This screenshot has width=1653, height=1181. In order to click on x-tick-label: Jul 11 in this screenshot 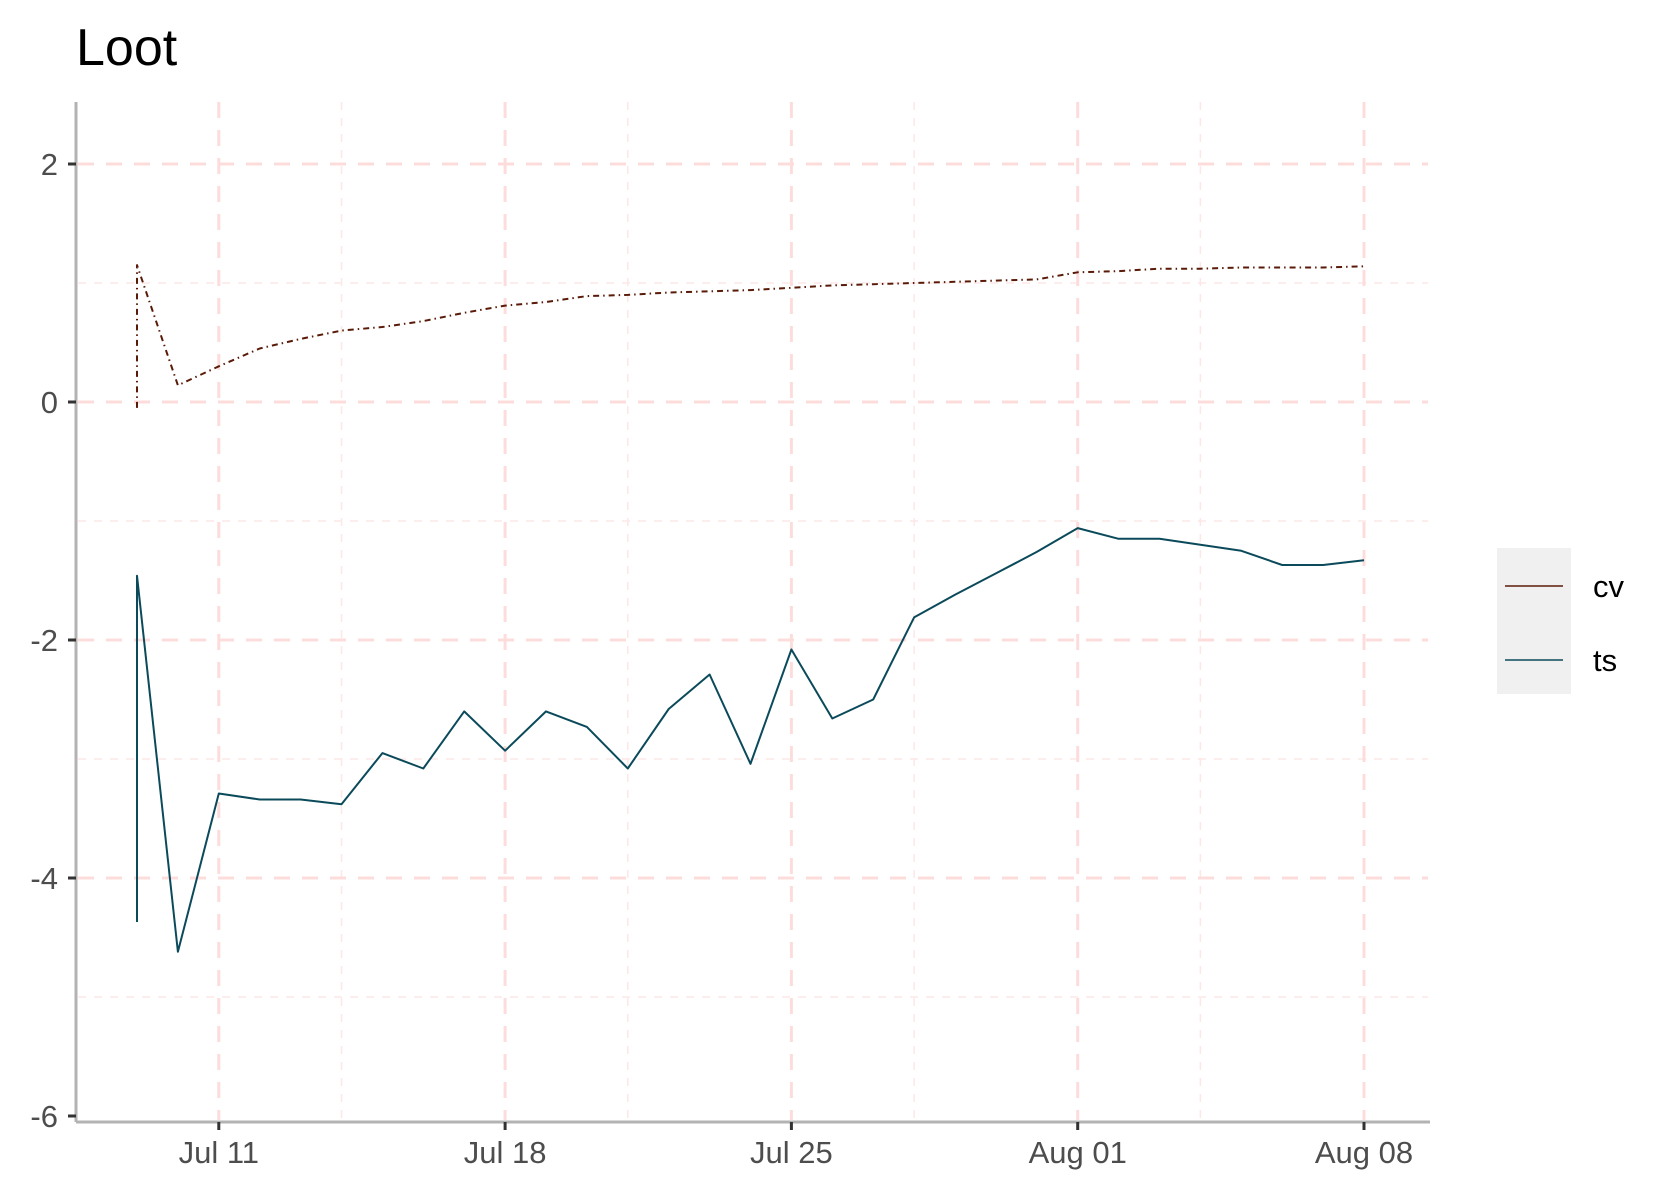, I will do `click(219, 1152)`.